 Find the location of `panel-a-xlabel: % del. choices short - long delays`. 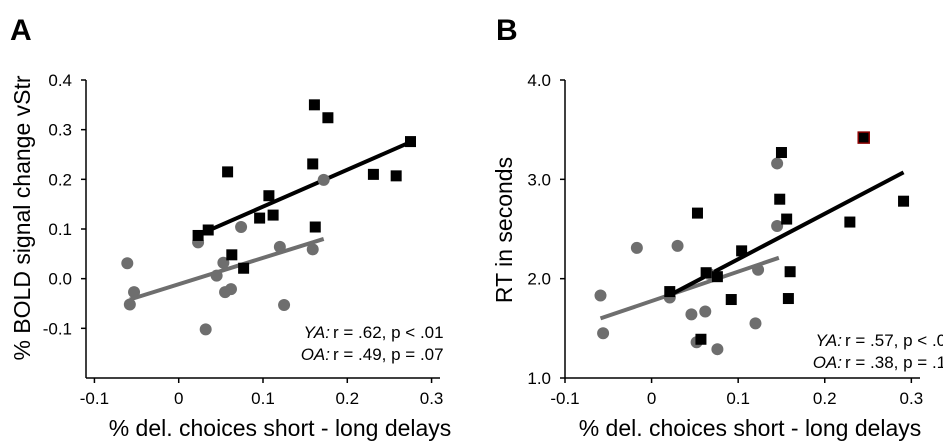

panel-a-xlabel: % del. choices short - long delays is located at coordinates (280, 428).